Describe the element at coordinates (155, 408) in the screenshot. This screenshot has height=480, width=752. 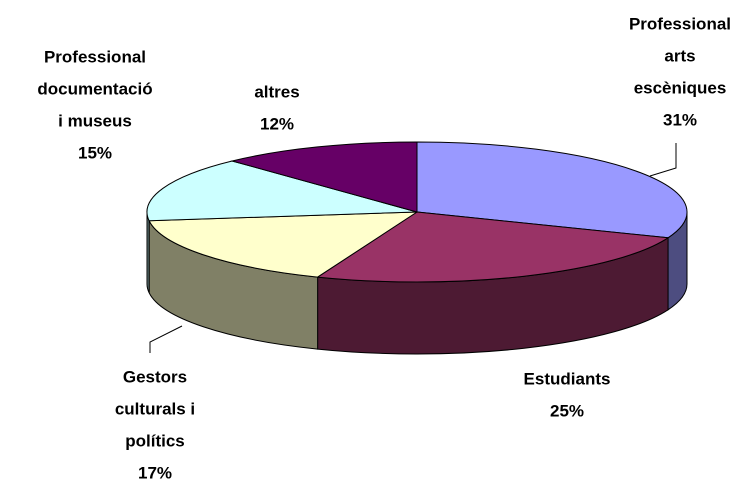
I see `category-label: culturals i` at that location.